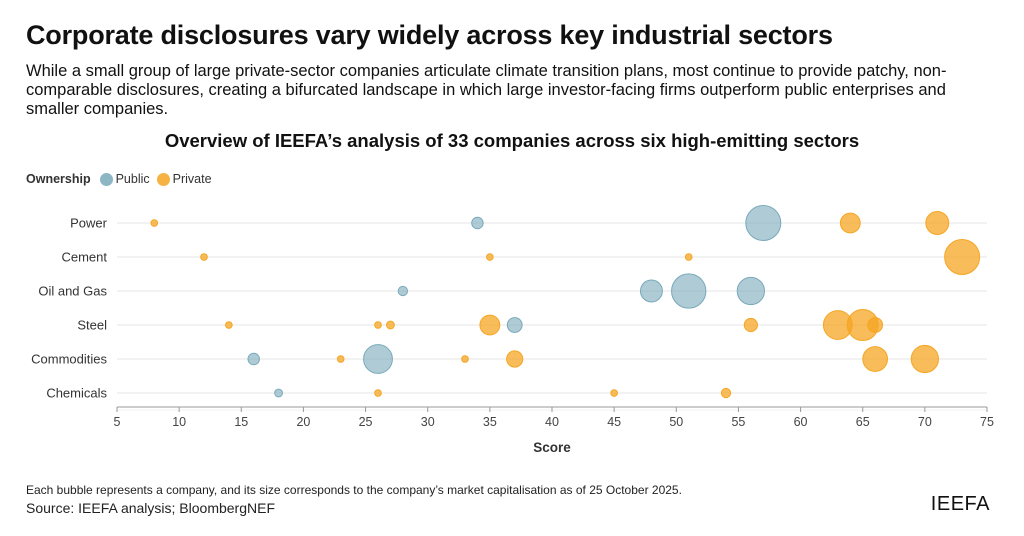 Image resolution: width=1024 pixels, height=536 pixels. I want to click on bubble-private: Steel — Private: 35, so click(490, 325).